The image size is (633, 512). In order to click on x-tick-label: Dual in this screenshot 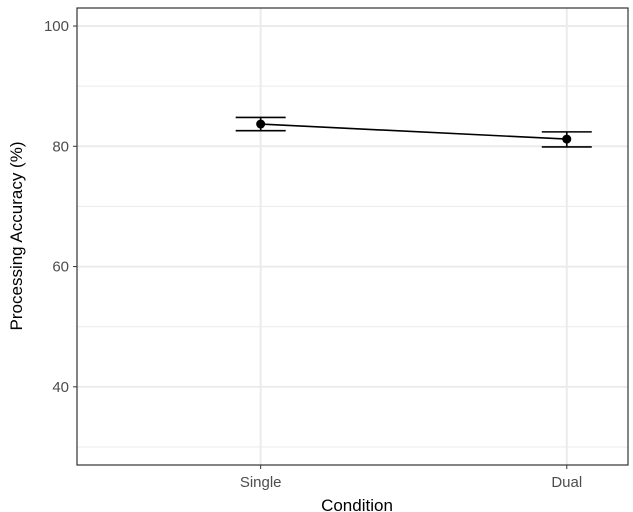, I will do `click(566, 482)`.